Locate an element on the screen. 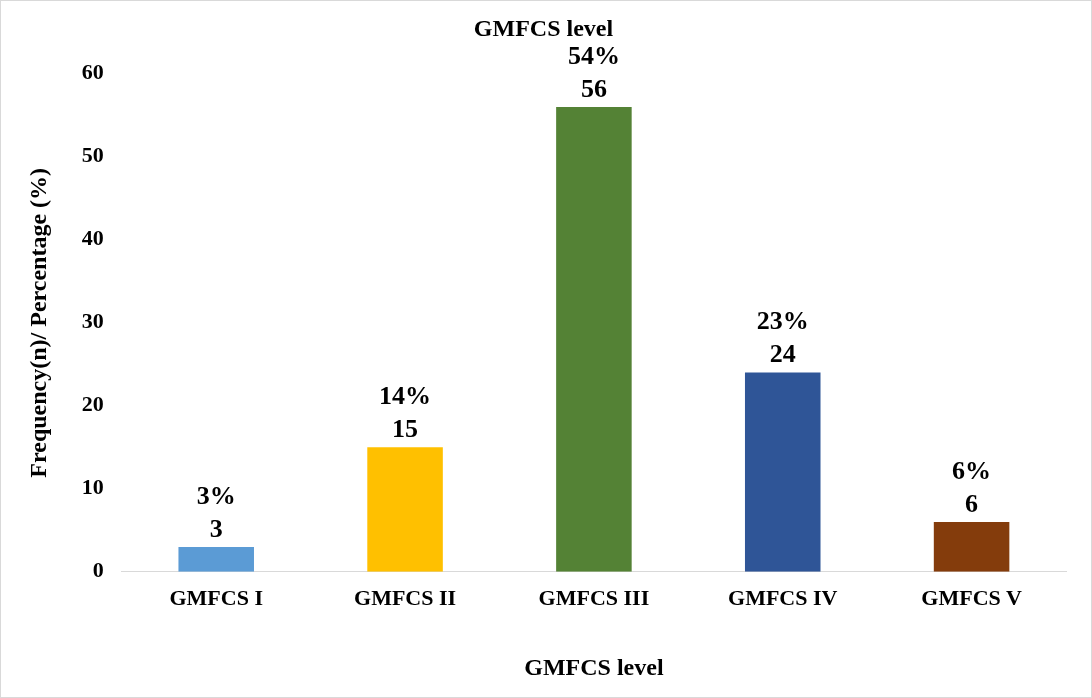 This screenshot has width=1092, height=698. data-label: 6% 6 is located at coordinates (972, 486).